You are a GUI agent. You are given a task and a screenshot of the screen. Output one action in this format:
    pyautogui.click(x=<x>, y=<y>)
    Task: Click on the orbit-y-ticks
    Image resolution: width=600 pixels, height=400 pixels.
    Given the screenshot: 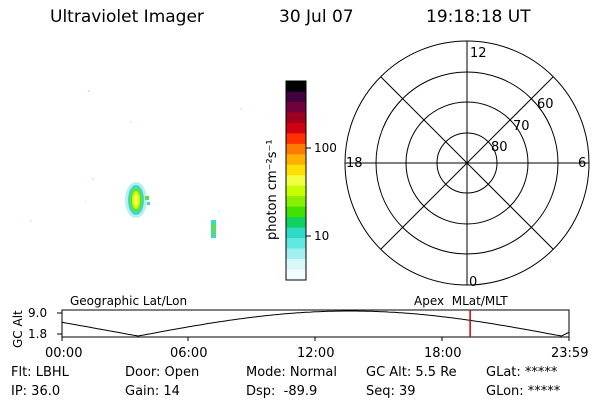 What is the action you would take?
    pyautogui.click(x=59, y=323)
    